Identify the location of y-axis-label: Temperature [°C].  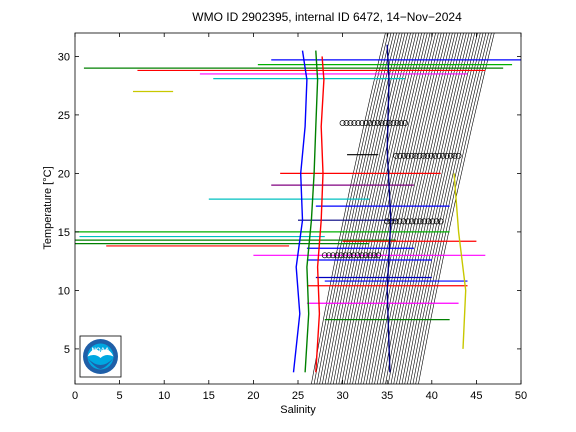
(48, 207).